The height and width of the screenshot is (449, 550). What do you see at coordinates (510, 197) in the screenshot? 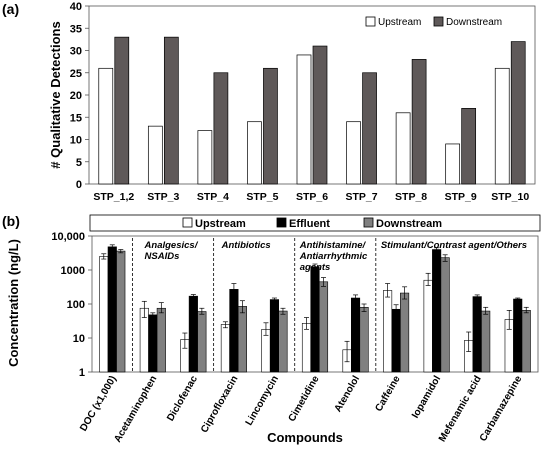
I see `x-tick-label: STP_10` at bounding box center [510, 197].